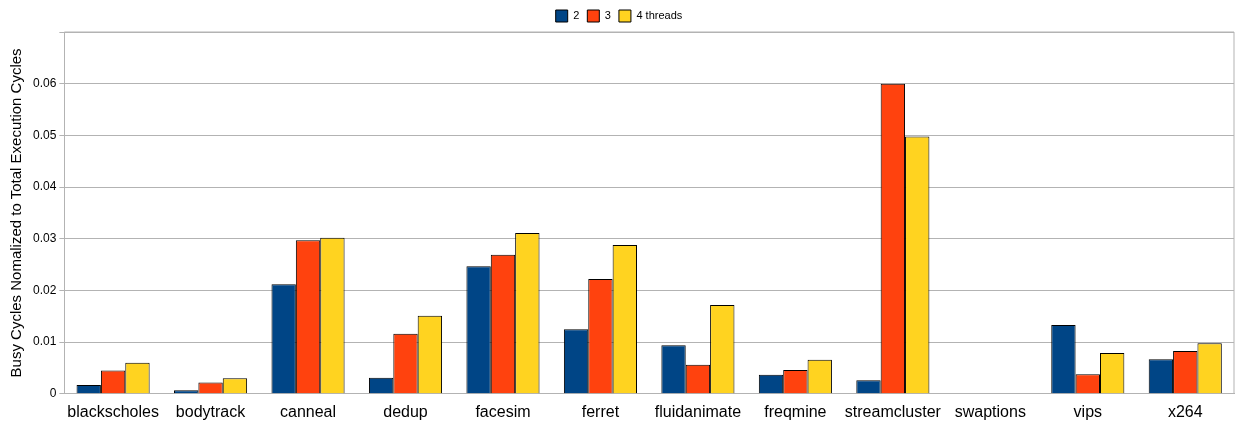 Image resolution: width=1238 pixels, height=429 pixels. I want to click on legend-label: 4 threads, so click(659, 15).